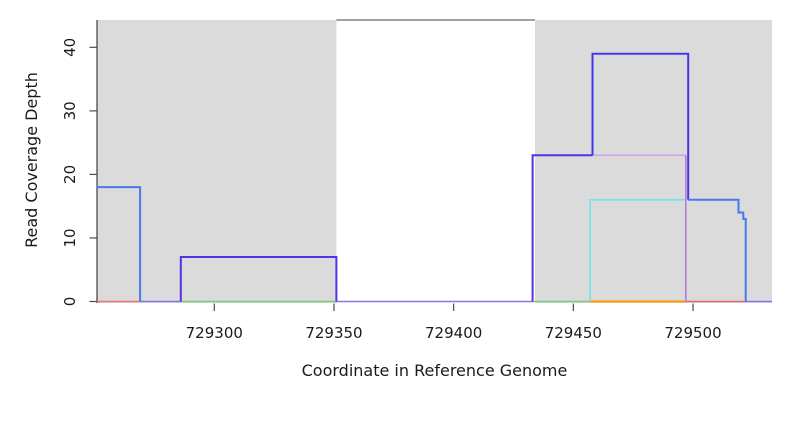 Image resolution: width=792 pixels, height=432 pixels. Describe the element at coordinates (70, 174) in the screenshot. I see `y-tick-label: 20` at that location.